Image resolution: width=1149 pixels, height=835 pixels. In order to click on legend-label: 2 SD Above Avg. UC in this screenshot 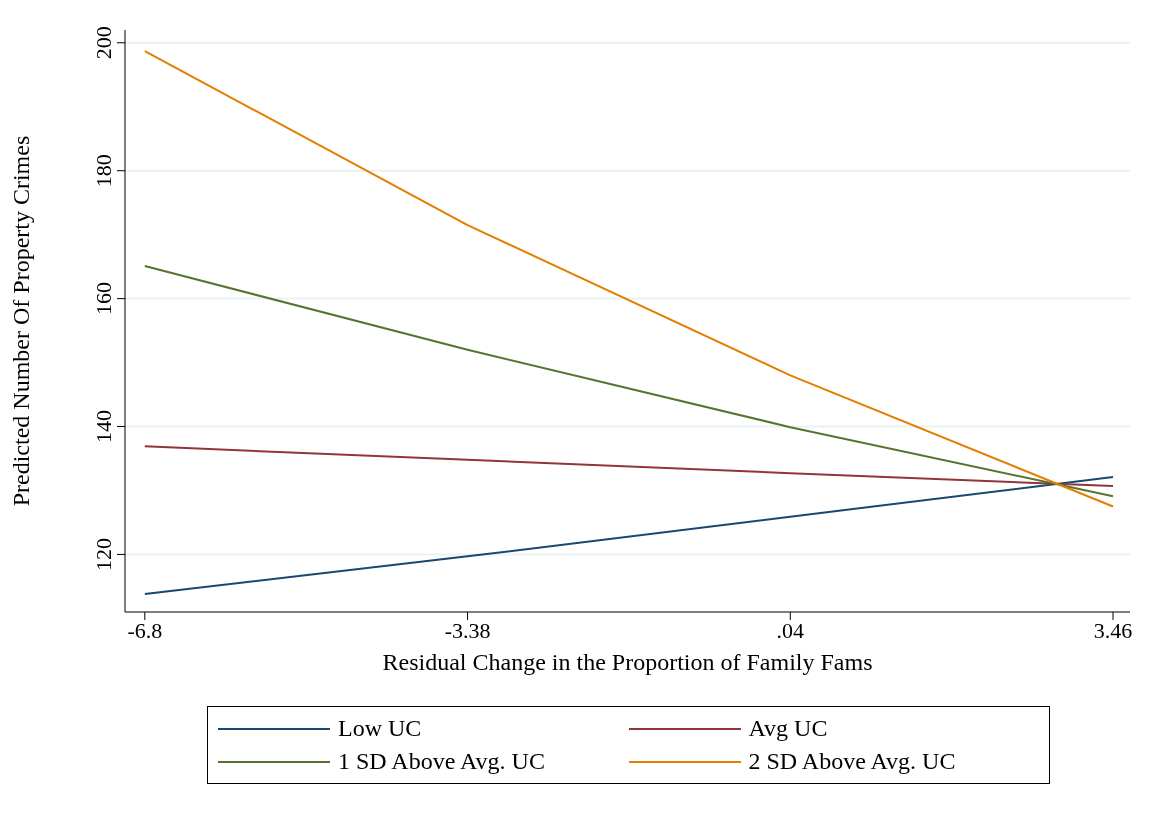, I will do `click(852, 761)`.